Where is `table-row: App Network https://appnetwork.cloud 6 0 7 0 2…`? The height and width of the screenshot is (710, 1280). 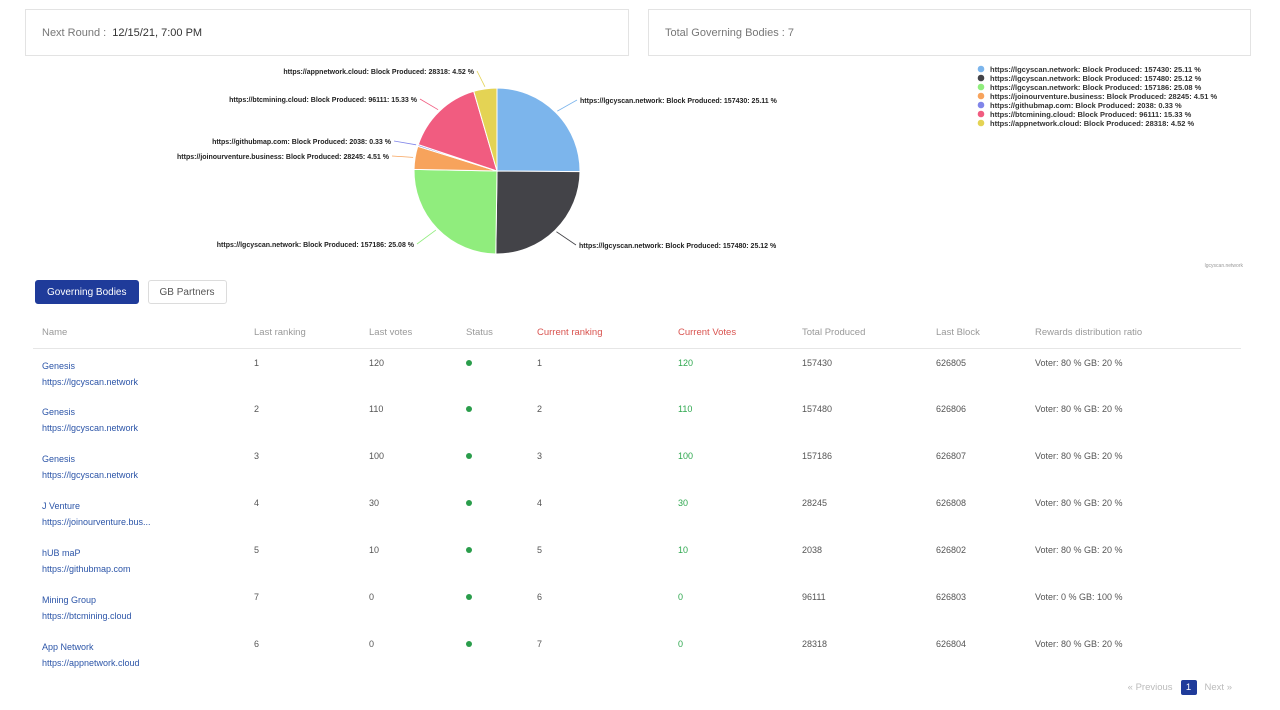 table-row: App Network https://appnetwork.cloud 6 0 7 0 2… is located at coordinates (637, 653).